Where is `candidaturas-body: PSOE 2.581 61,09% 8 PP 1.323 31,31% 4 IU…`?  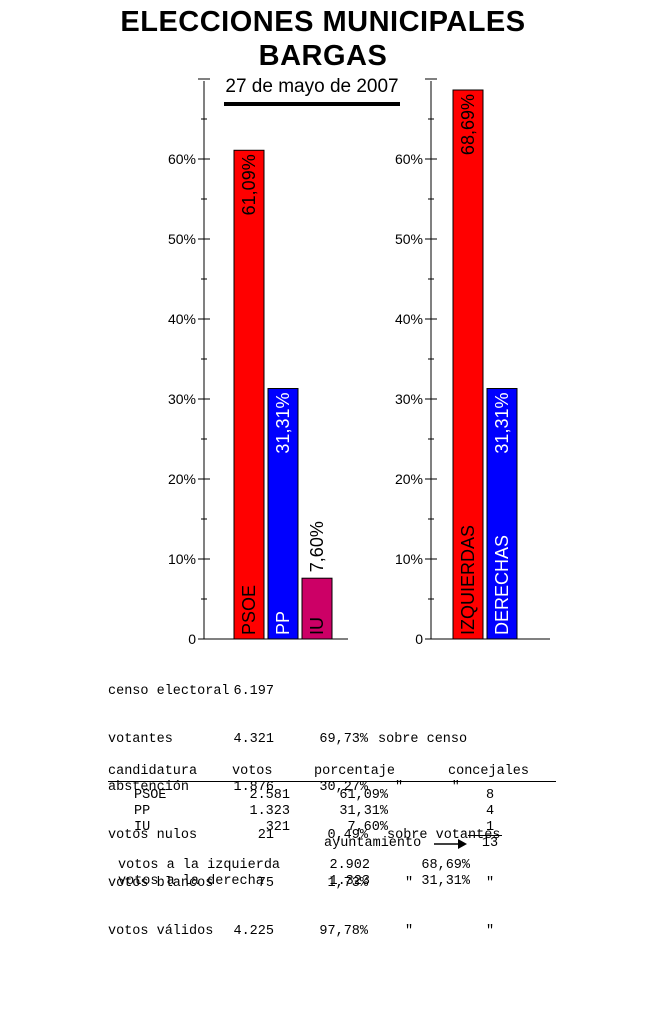
candidaturas-body: PSOE 2.581 61,09% 8 PP 1.323 31,31% 4 IU… is located at coordinates (333, 812).